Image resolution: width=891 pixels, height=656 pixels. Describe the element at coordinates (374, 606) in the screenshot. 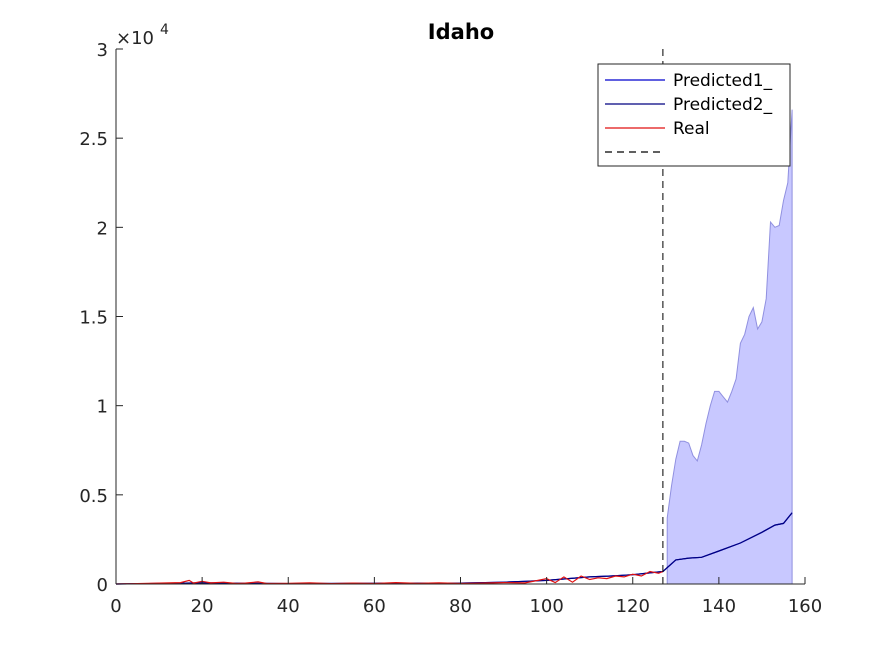

I see `x-tick-label: 60` at that location.